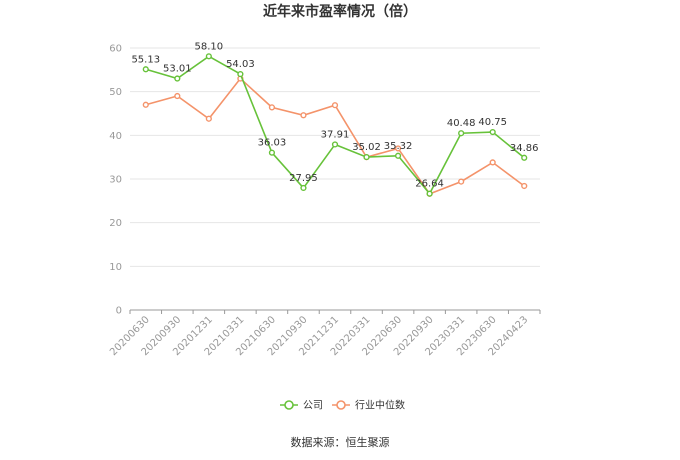  I want to click on data-label: 35.32, so click(398, 146).